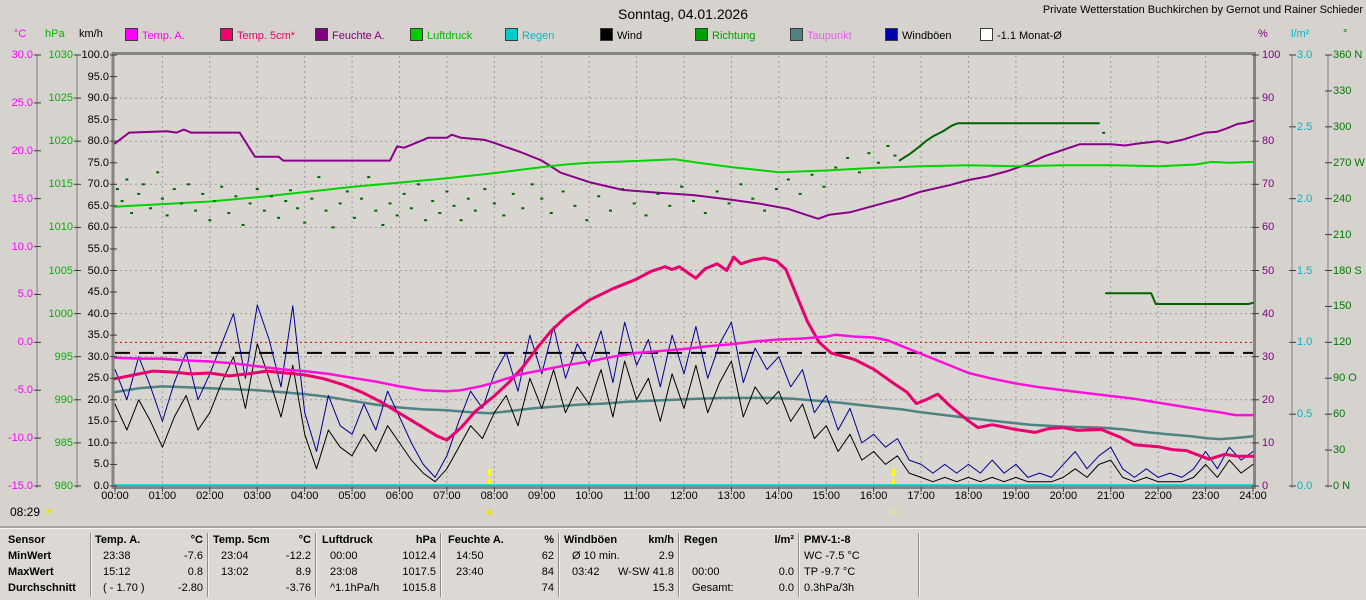  I want to click on deg-axis-header: °, so click(1345, 34).